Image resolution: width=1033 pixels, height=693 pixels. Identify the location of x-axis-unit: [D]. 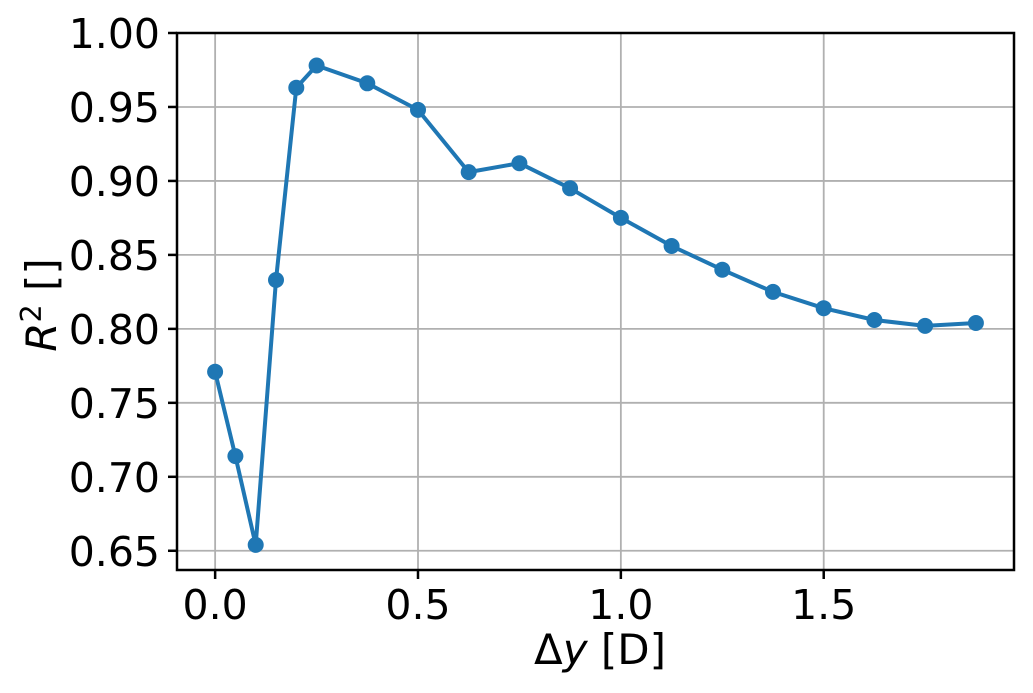
(627, 649).